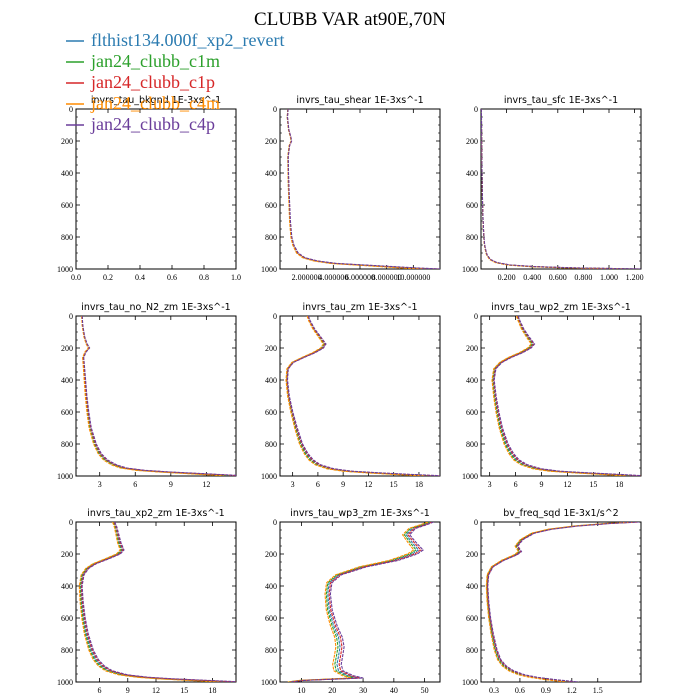  Describe the element at coordinates (155, 307) in the screenshot. I see `panel-title: invrs_tau_no_N2_zm 1E-3xs^-1` at that location.